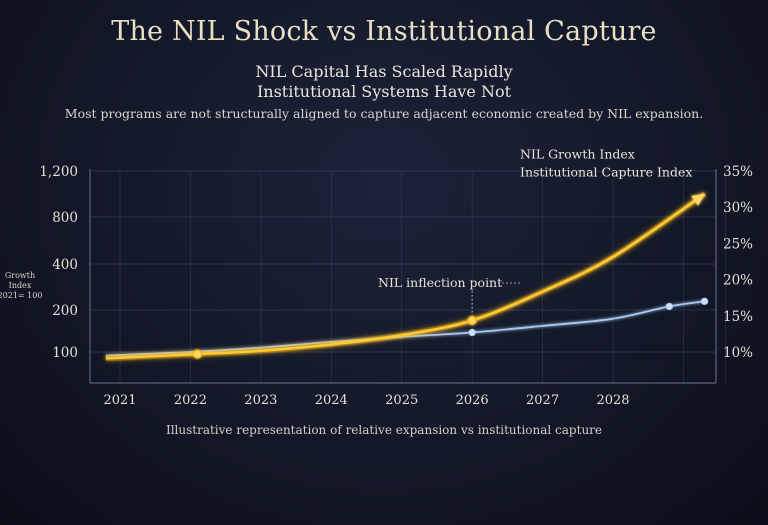 The width and height of the screenshot is (768, 525). Describe the element at coordinates (65, 265) in the screenshot. I see `y-left-tick-label: 400` at that location.